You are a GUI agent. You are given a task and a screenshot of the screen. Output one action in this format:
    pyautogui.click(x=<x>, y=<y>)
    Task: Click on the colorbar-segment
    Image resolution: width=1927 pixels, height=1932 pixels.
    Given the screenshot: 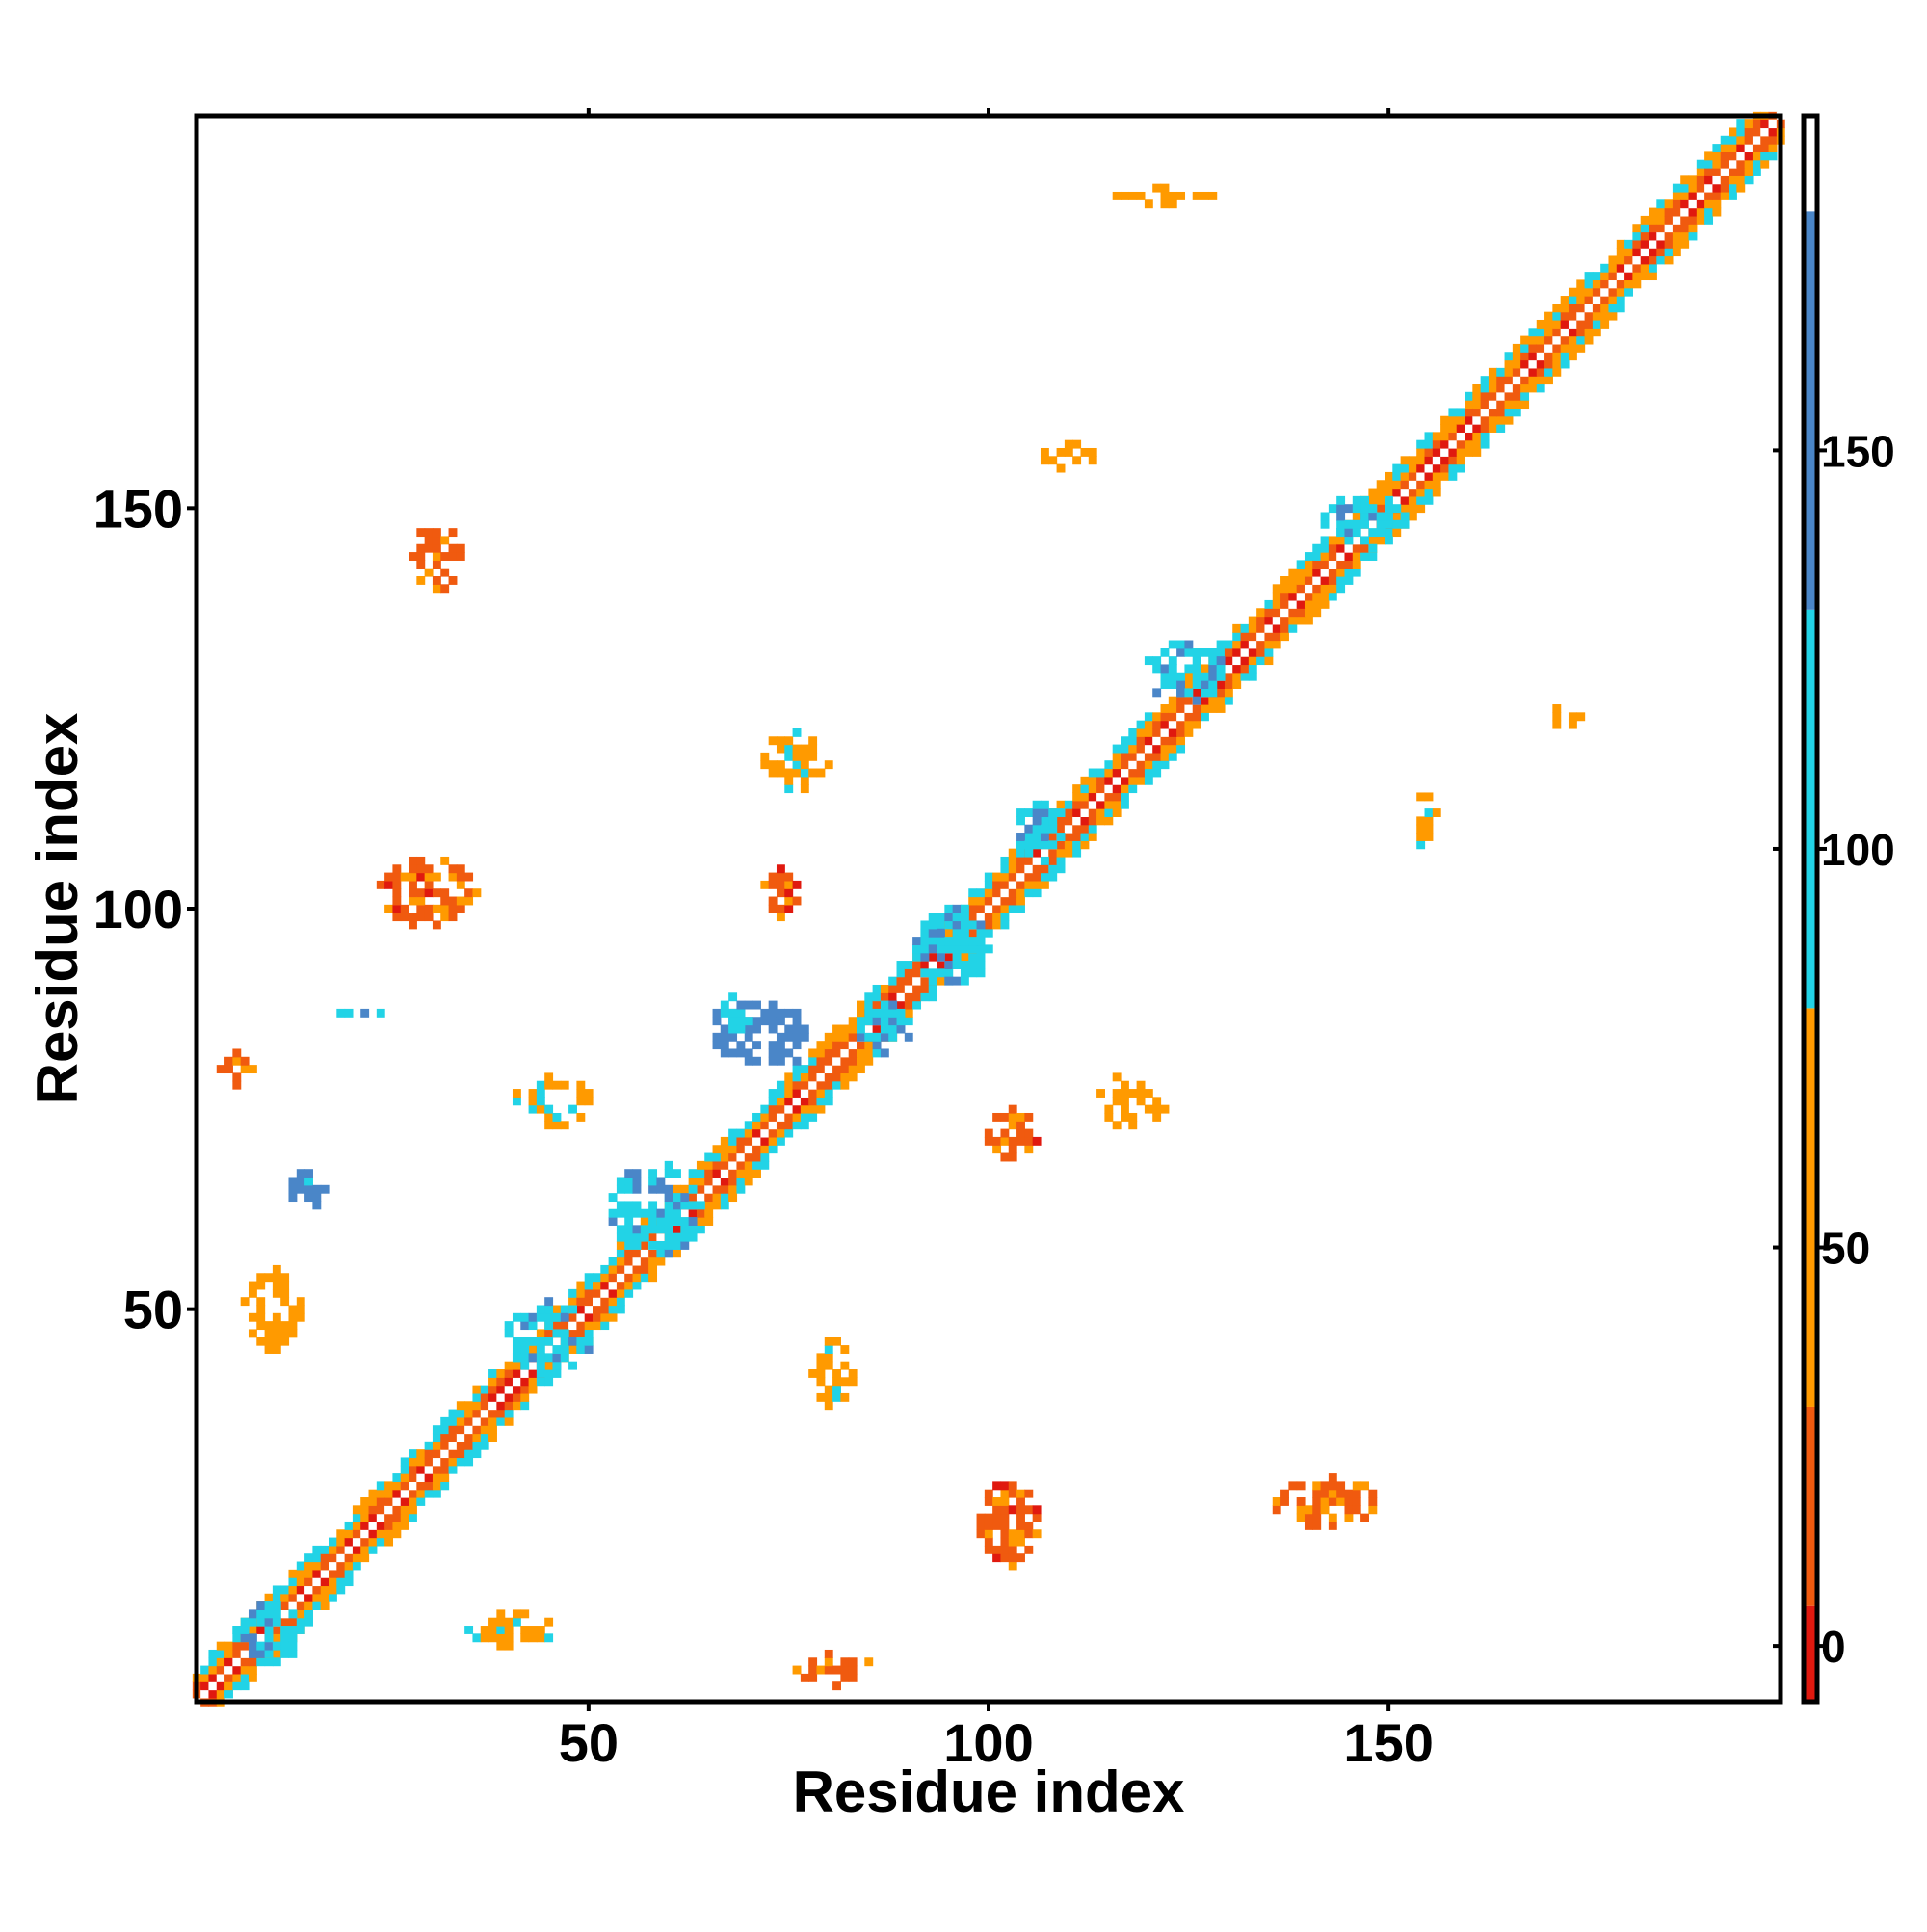 What is the action you would take?
    pyautogui.click(x=1810, y=1506)
    